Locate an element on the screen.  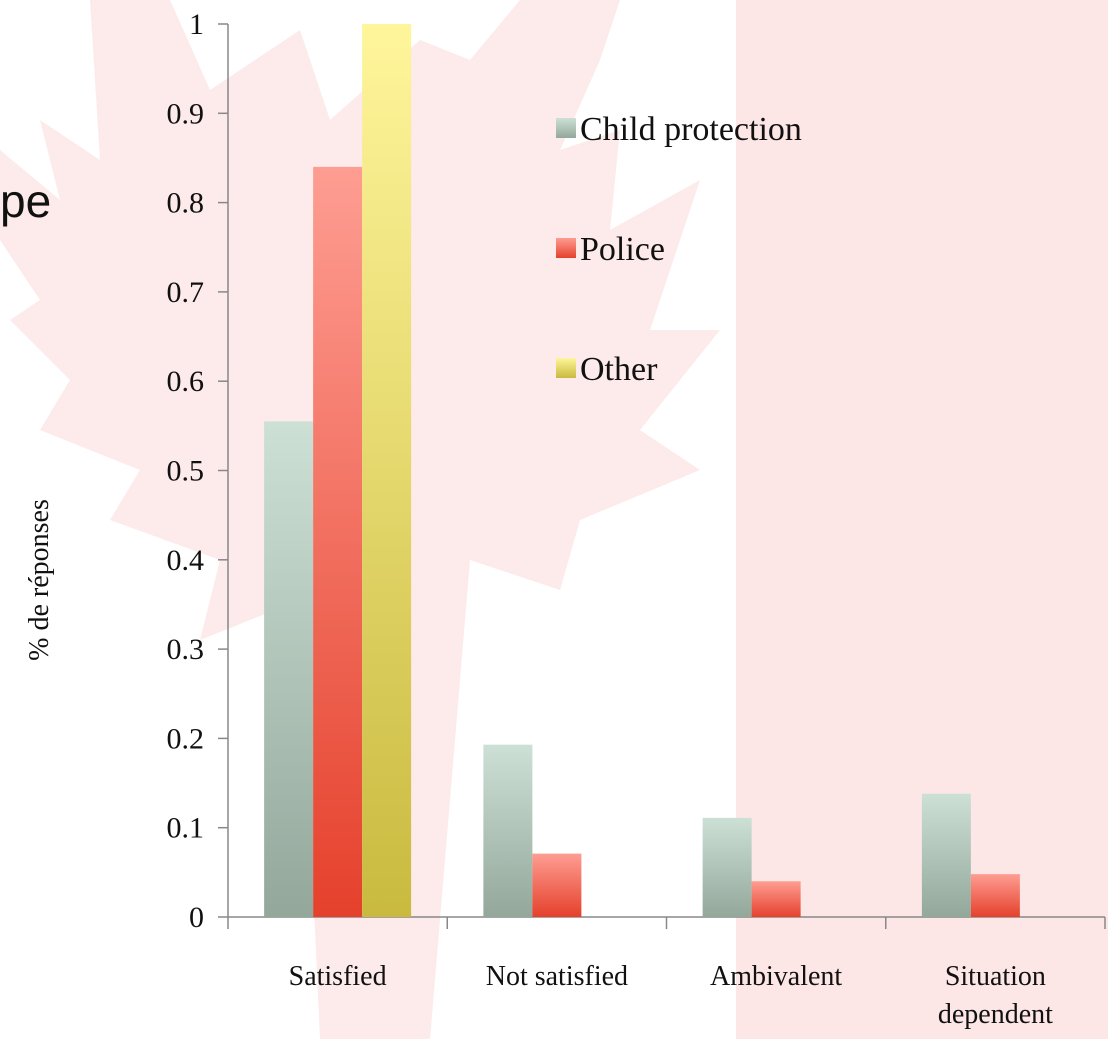
legend-label: Police is located at coordinates (622, 249).